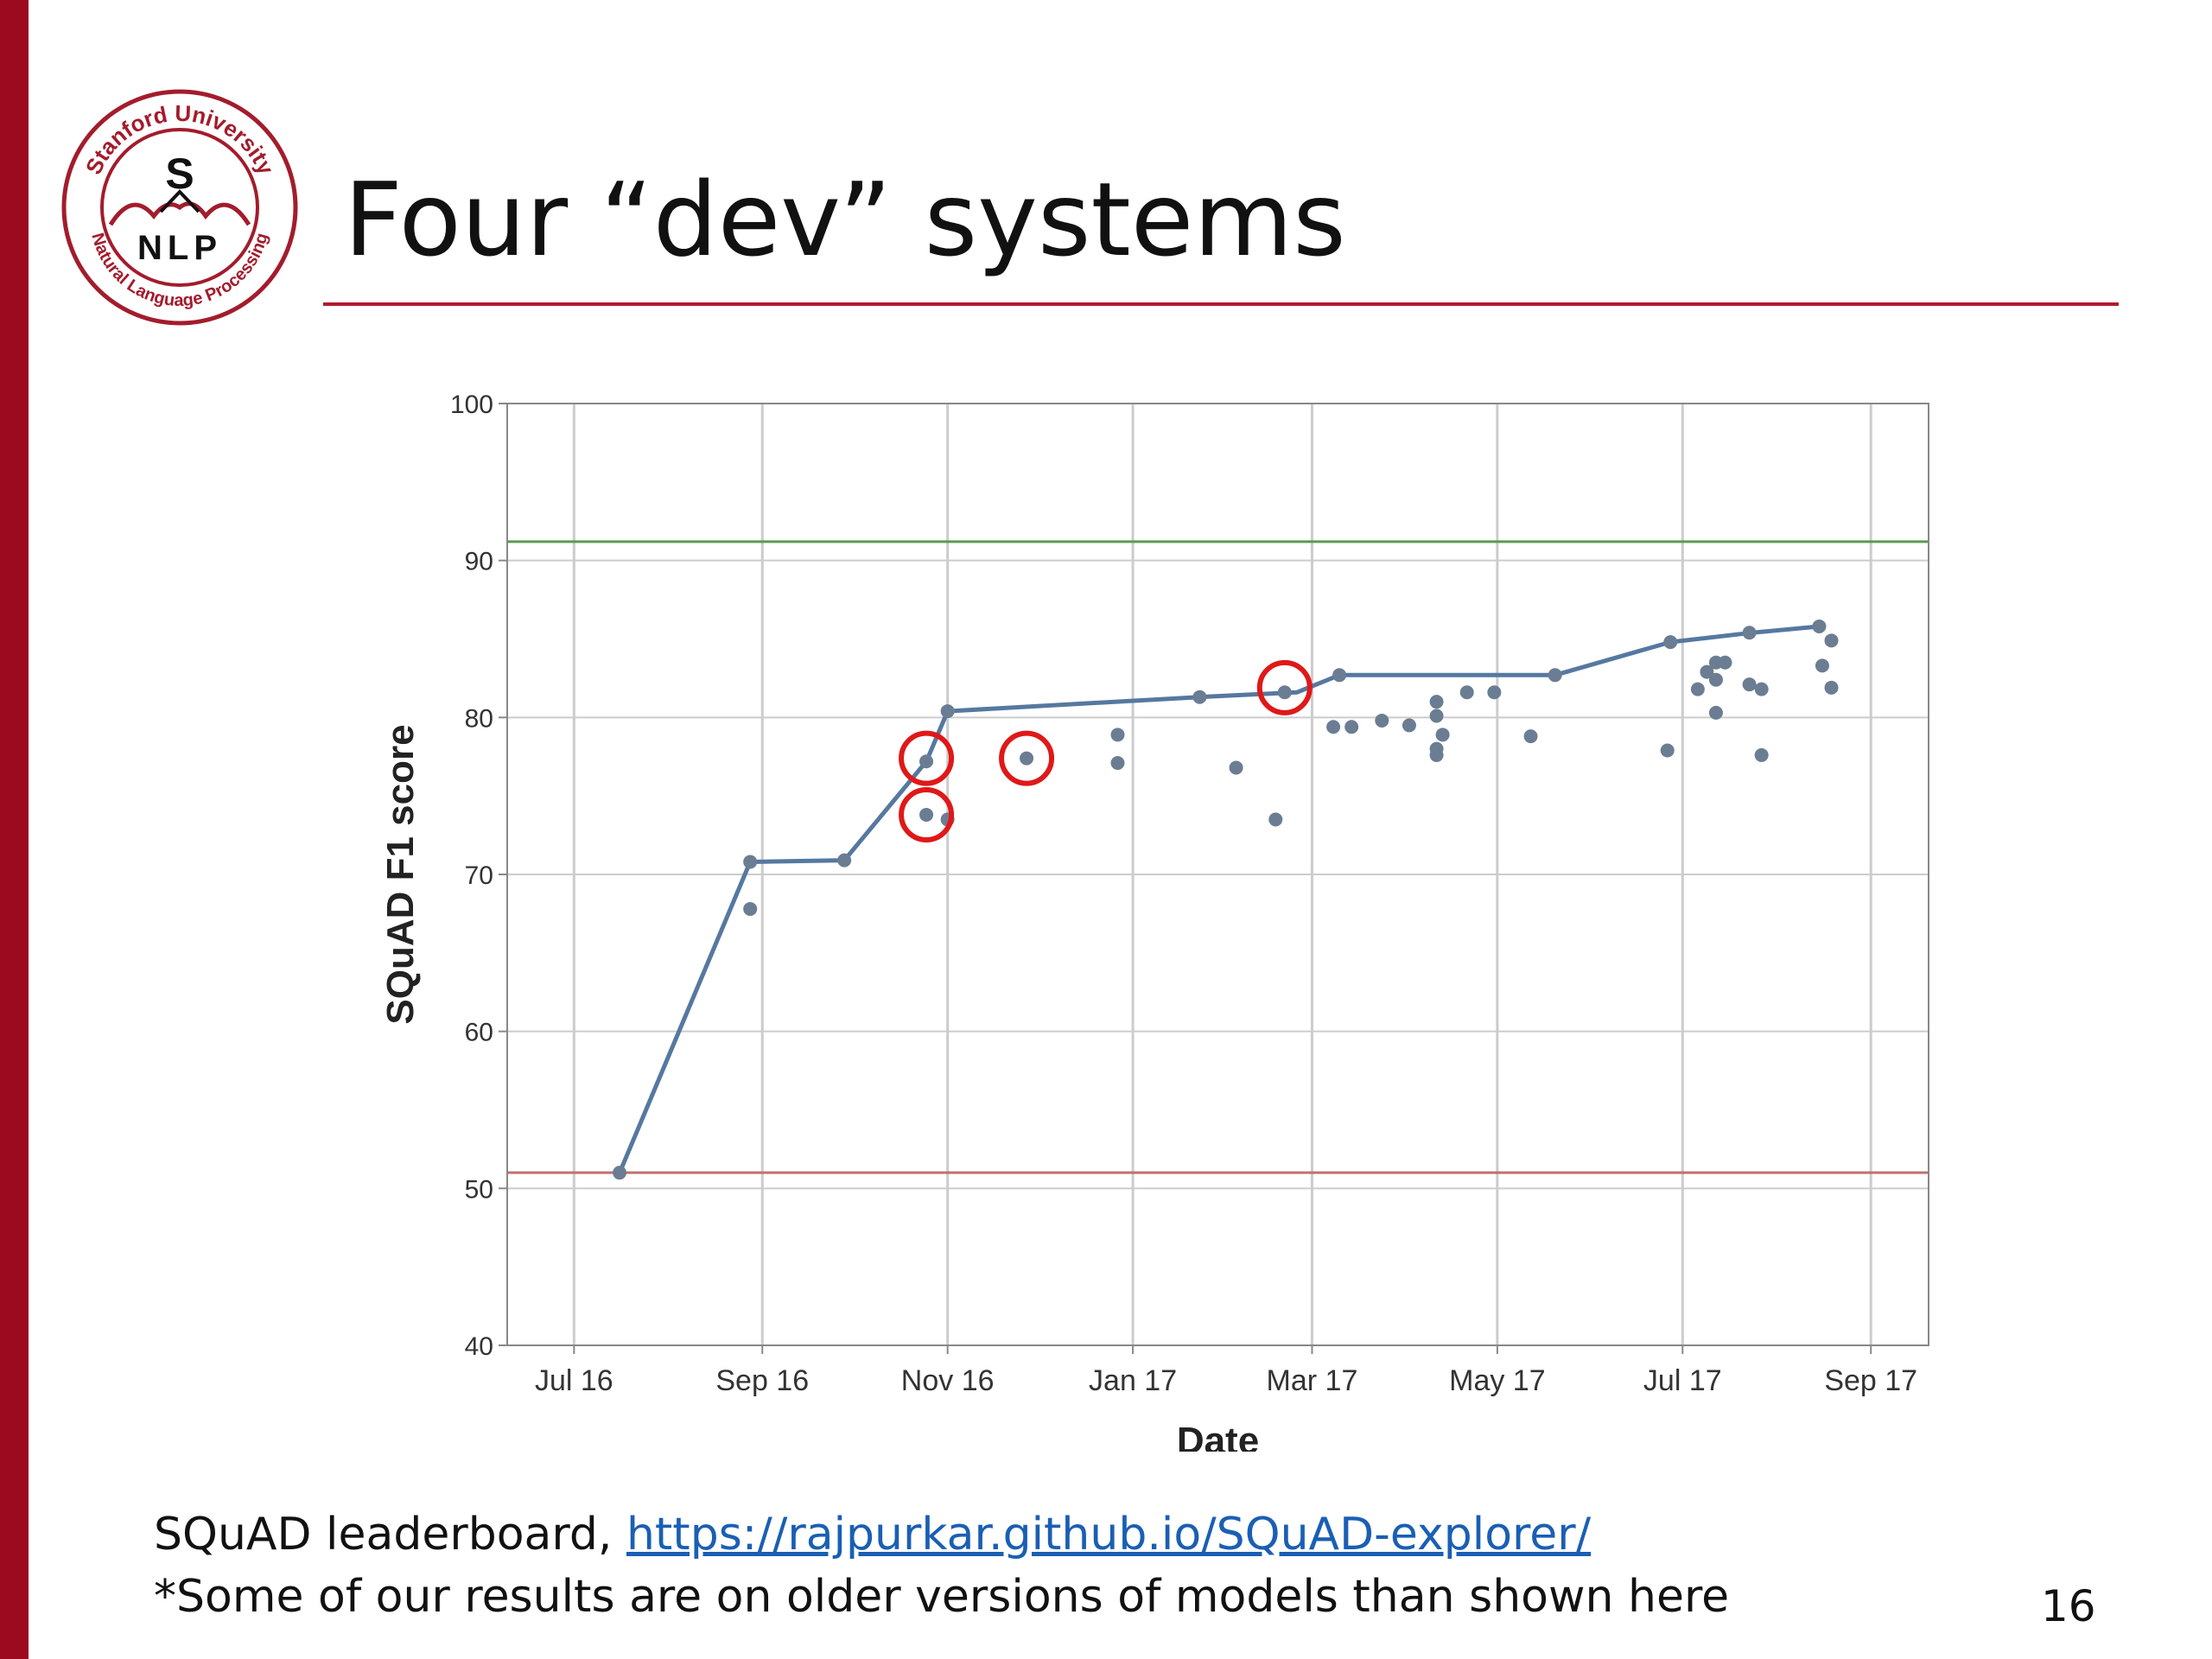 This screenshot has width=2212, height=1659. I want to click on title-divider, so click(1221, 304).